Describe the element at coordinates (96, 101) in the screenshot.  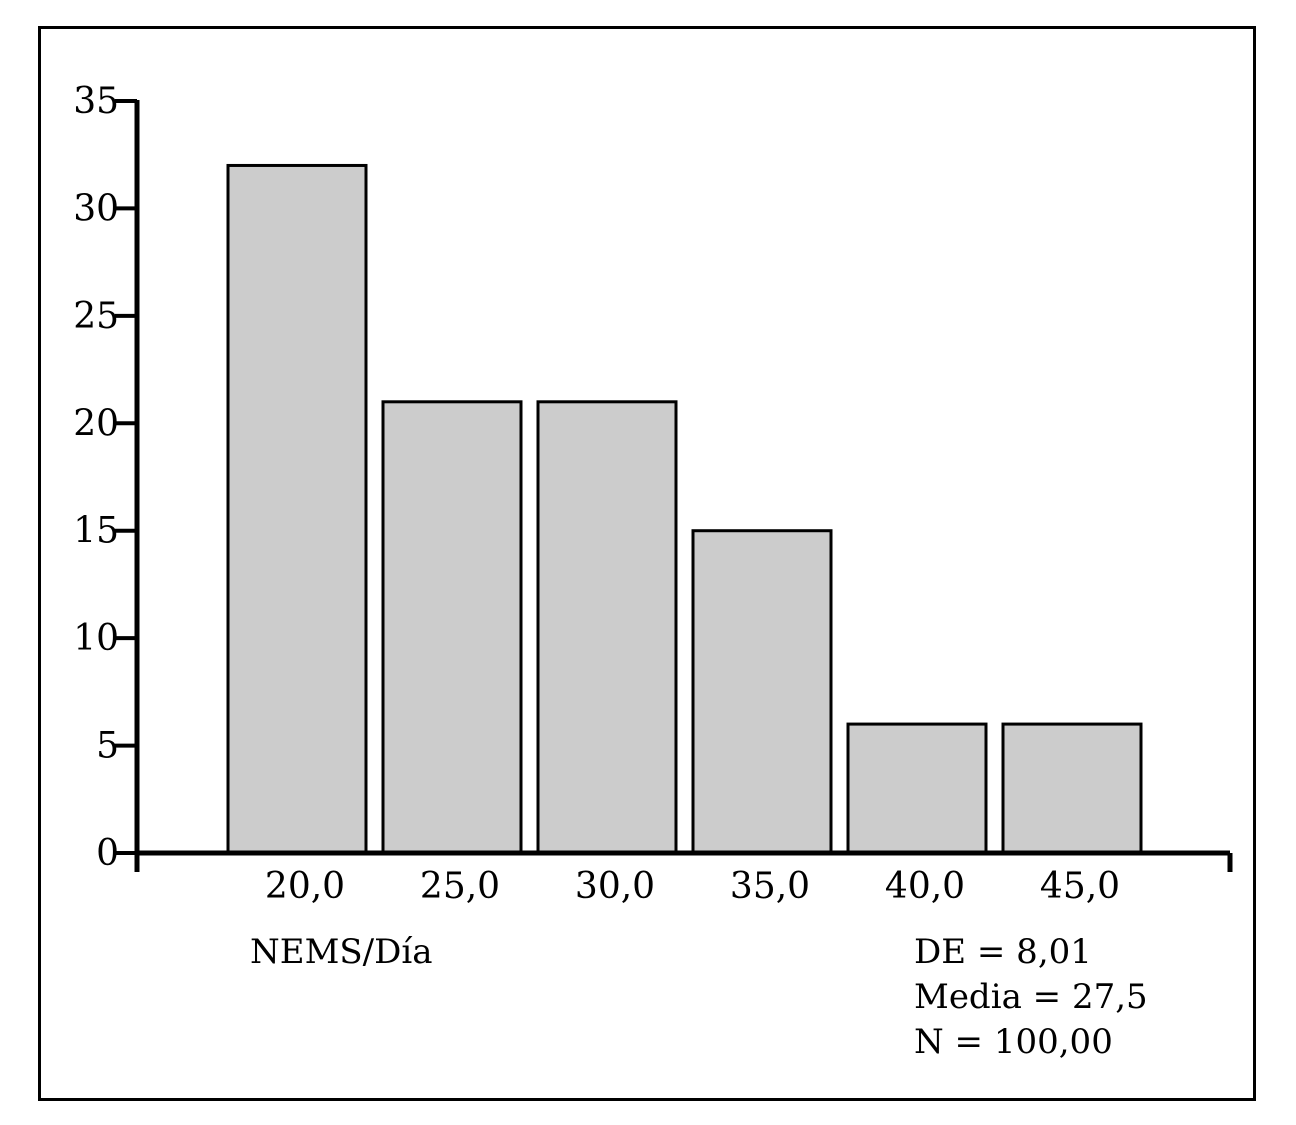
I see `y-tick-label: 35` at that location.